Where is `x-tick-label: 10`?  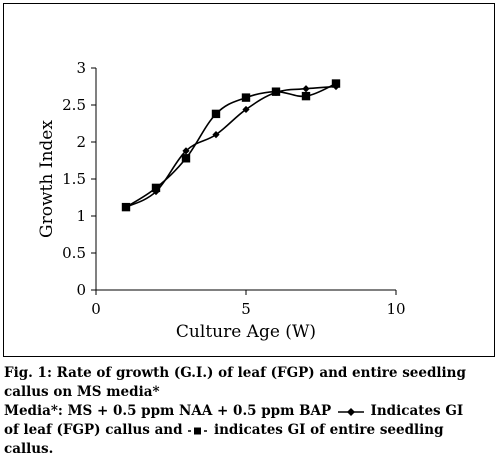 x-tick-label: 10 is located at coordinates (395, 309).